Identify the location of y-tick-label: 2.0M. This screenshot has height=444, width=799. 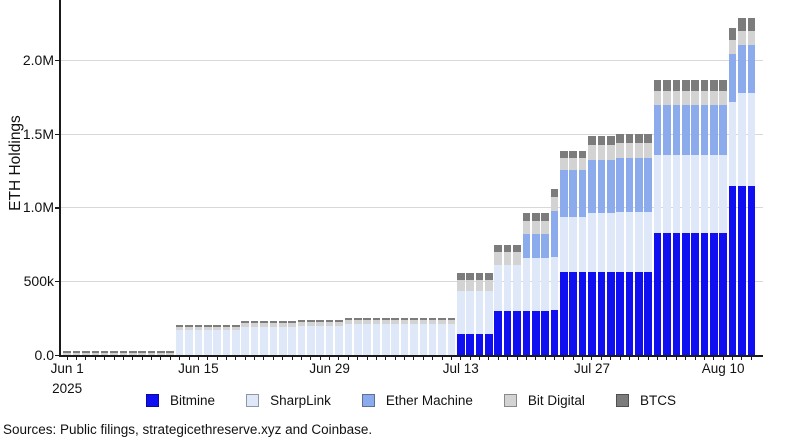
(38, 59).